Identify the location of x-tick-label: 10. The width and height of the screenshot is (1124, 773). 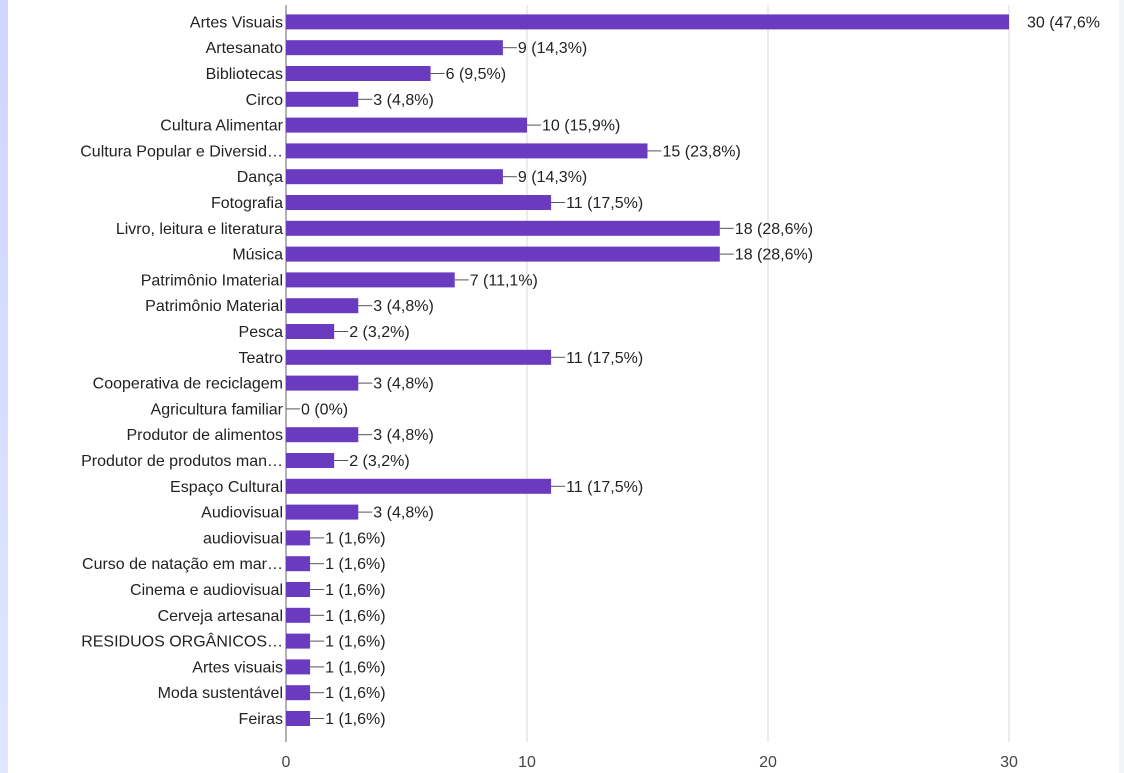
(527, 762).